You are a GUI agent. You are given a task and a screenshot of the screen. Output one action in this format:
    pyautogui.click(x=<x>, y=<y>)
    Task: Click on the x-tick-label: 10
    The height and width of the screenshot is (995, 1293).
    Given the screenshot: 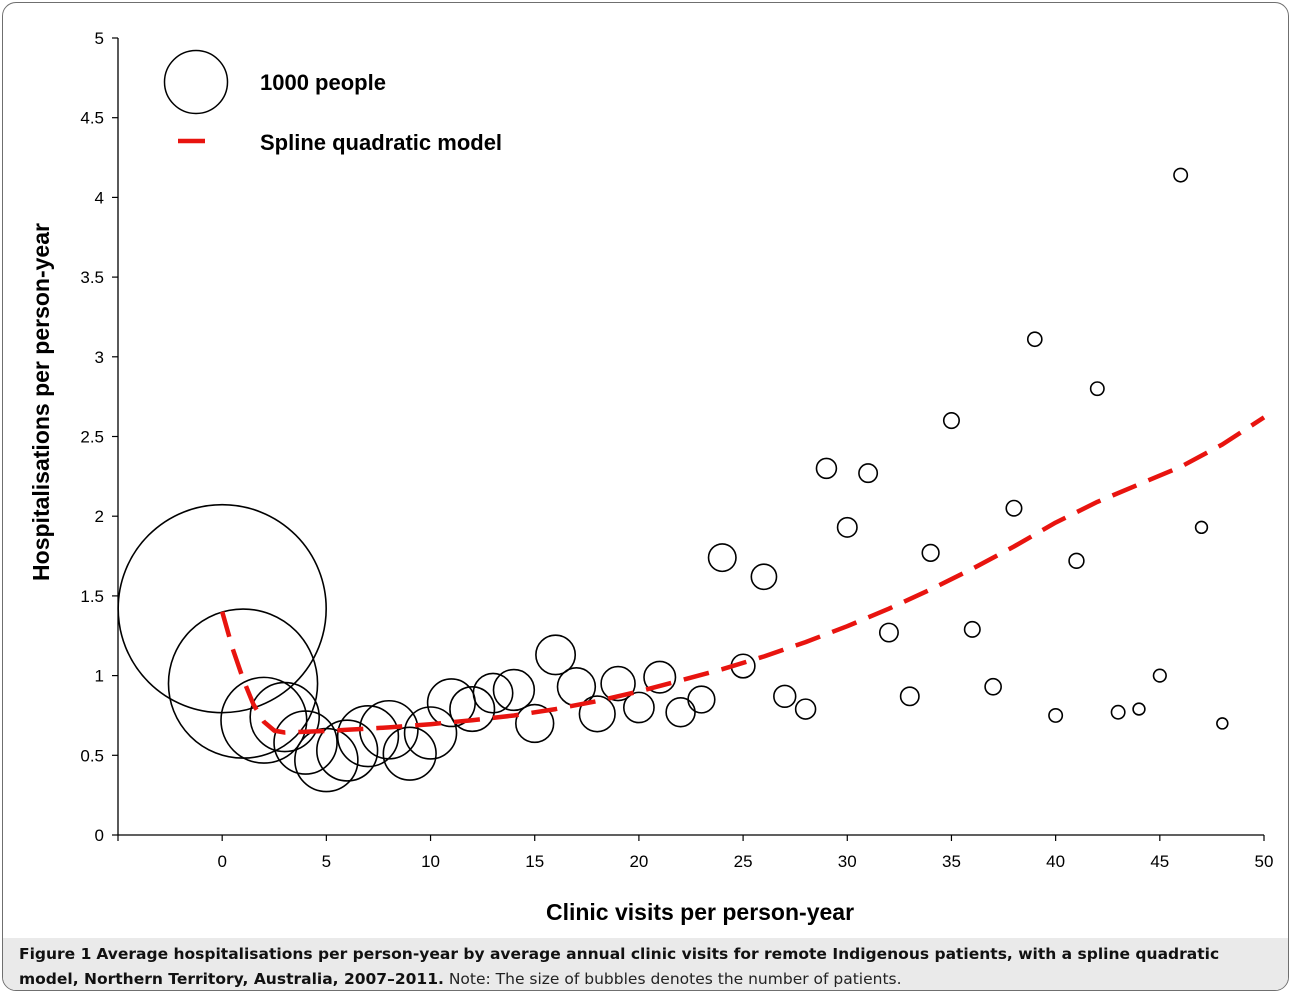 What is the action you would take?
    pyautogui.click(x=430, y=861)
    